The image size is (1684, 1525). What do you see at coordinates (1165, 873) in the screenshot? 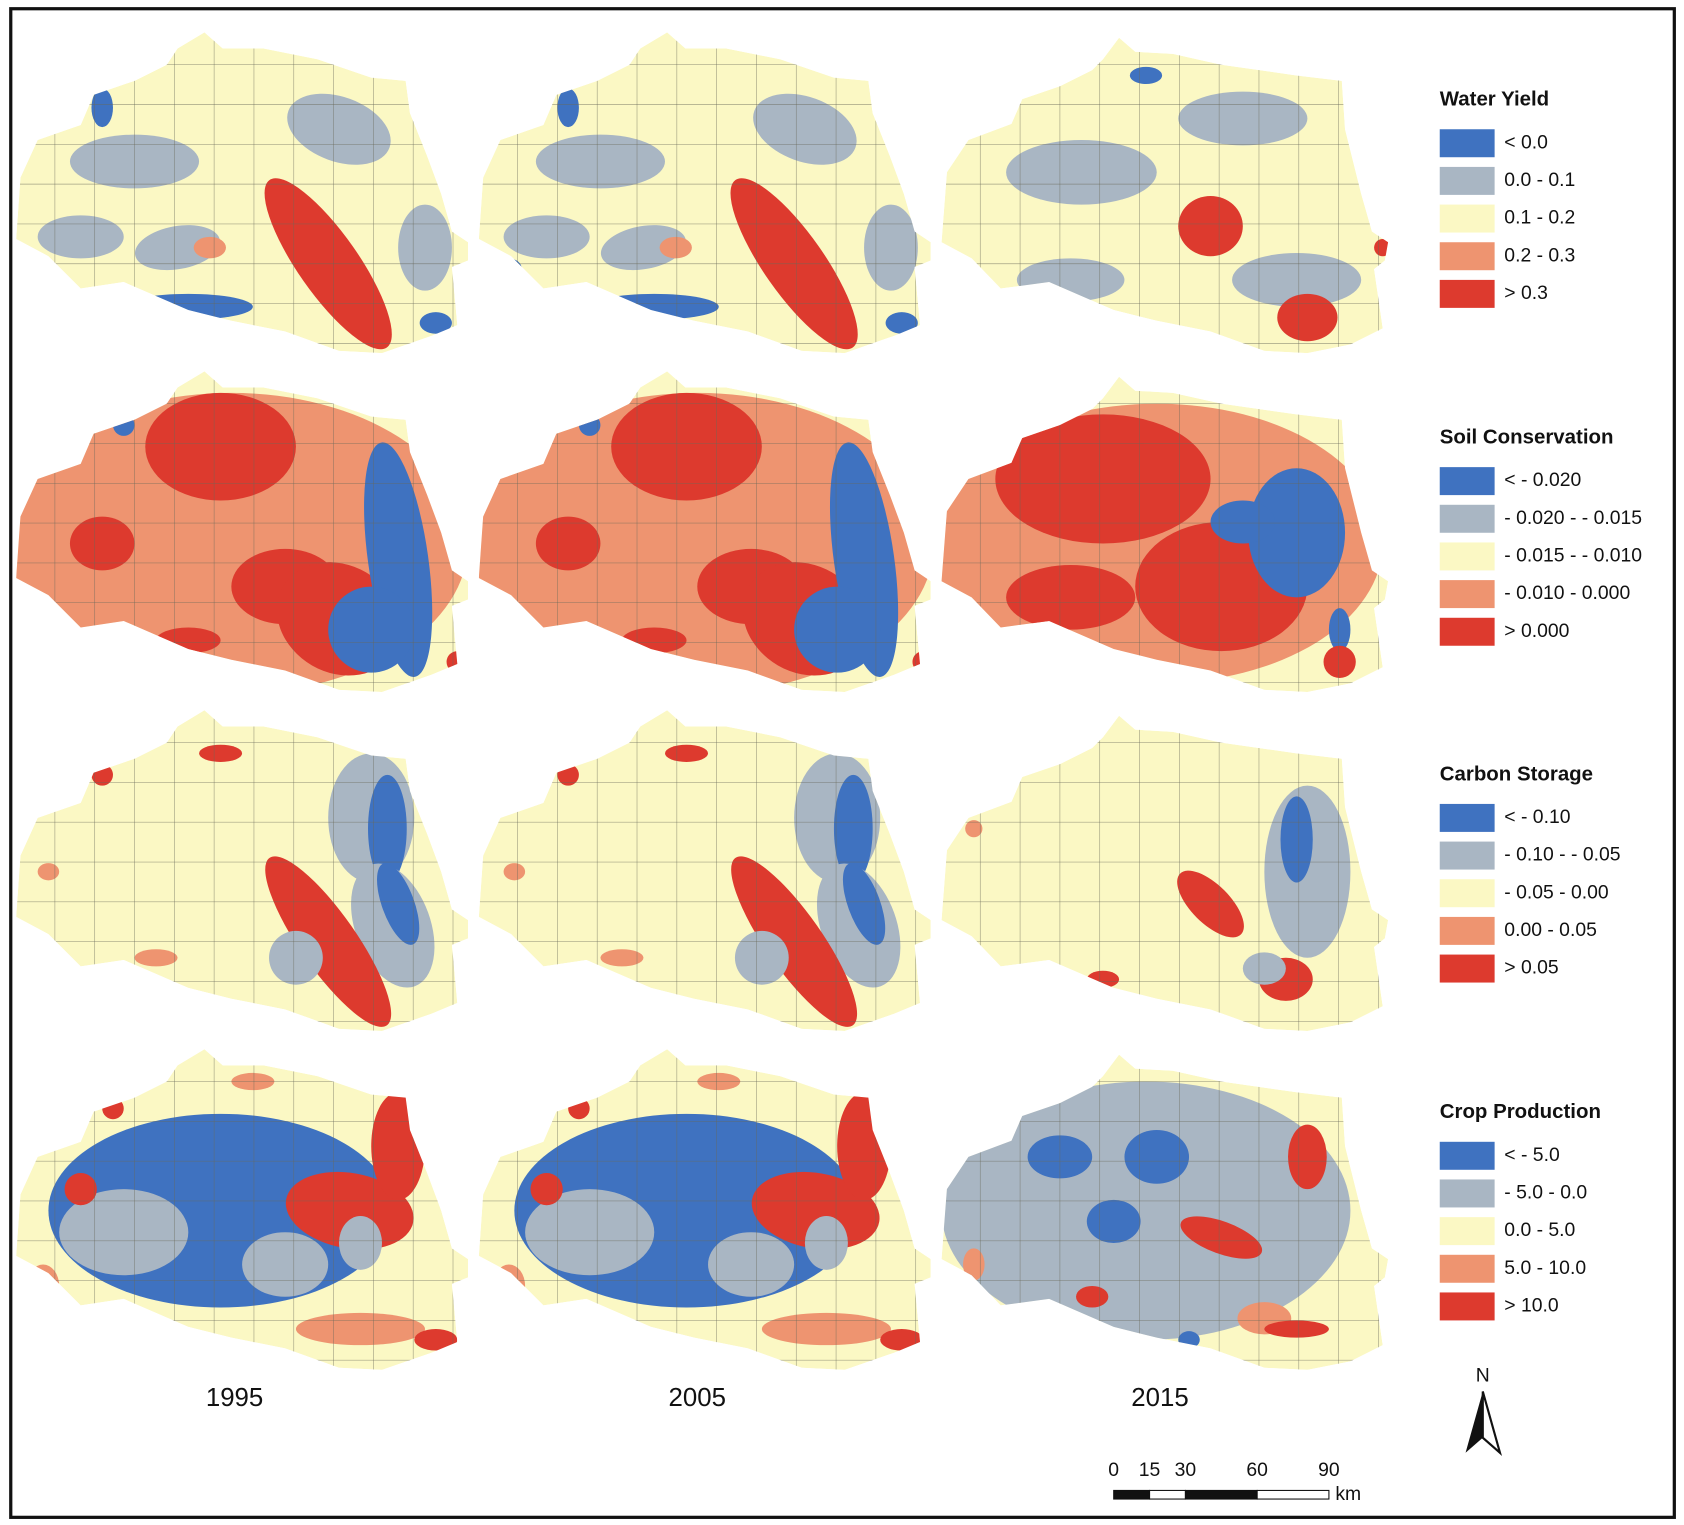
I see `map-base` at bounding box center [1165, 873].